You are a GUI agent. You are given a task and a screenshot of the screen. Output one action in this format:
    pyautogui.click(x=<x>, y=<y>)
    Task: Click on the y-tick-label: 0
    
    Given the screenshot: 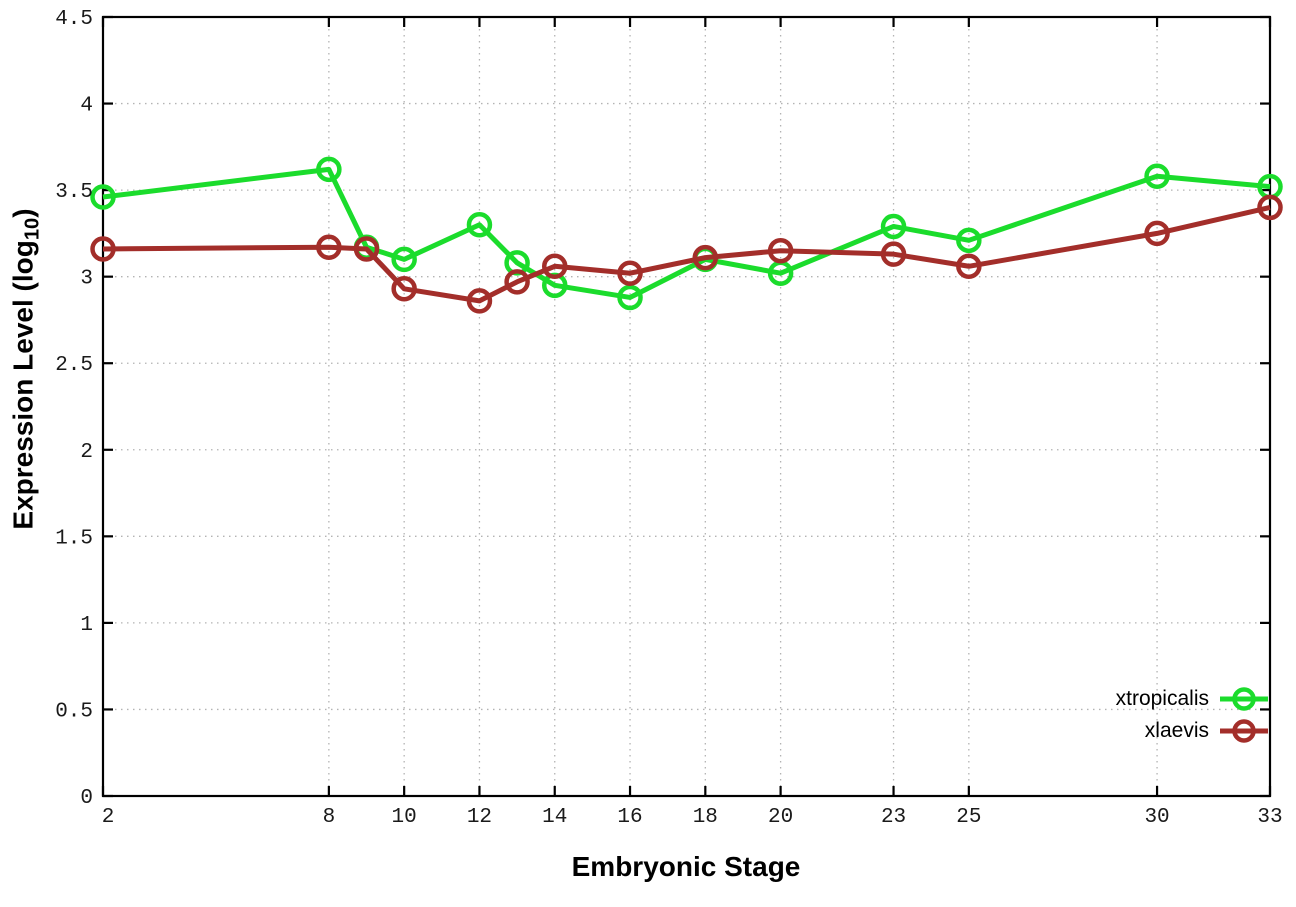 What is the action you would take?
    pyautogui.click(x=86, y=798)
    